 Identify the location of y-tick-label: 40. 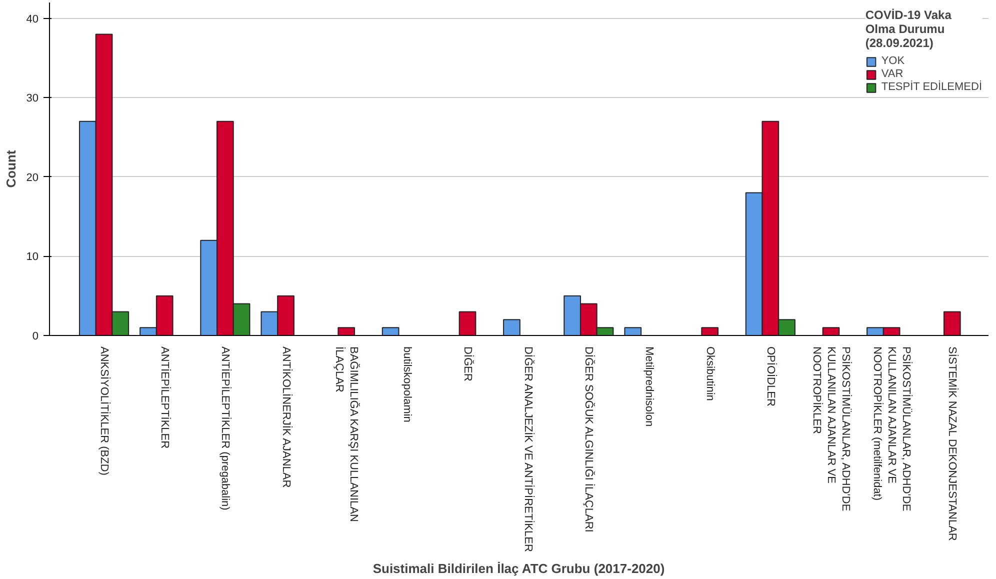
(32, 19).